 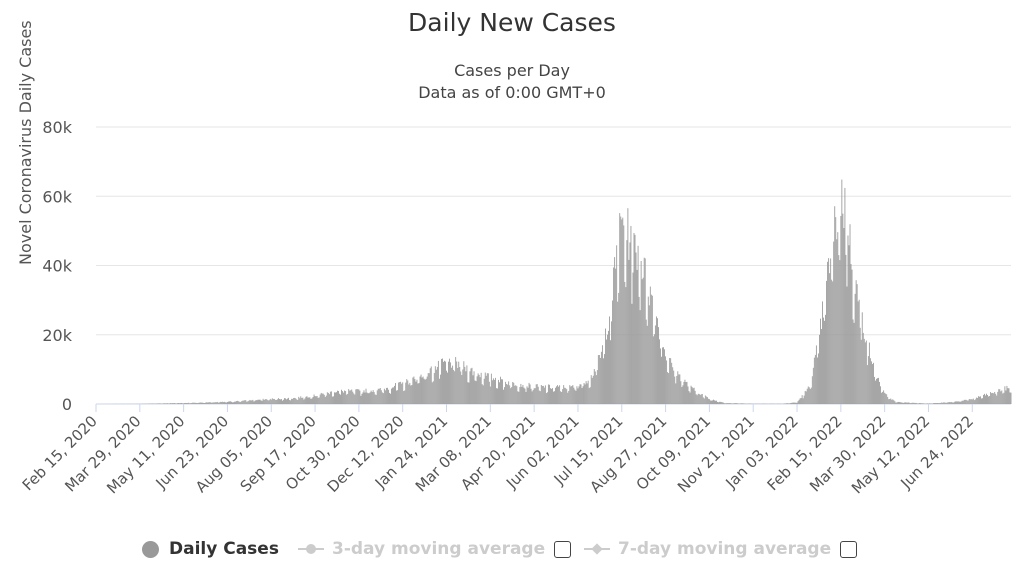 What do you see at coordinates (57, 196) in the screenshot?
I see `y-tick-label: 60k` at bounding box center [57, 196].